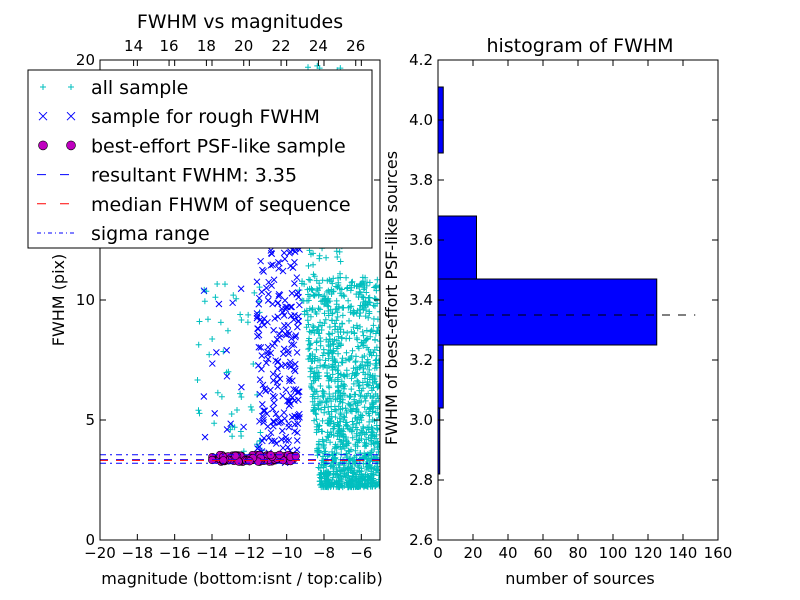  I want to click on top-x-tick-label: 16, so click(169, 46).